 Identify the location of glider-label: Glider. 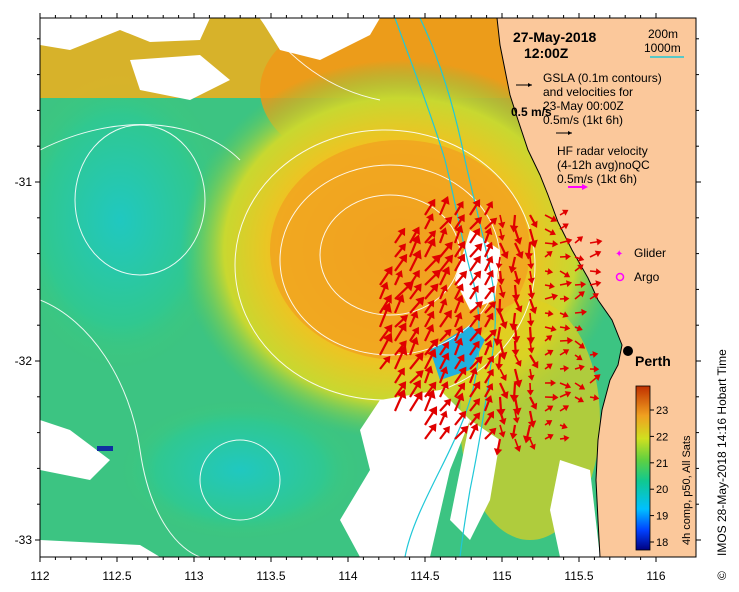
(650, 253).